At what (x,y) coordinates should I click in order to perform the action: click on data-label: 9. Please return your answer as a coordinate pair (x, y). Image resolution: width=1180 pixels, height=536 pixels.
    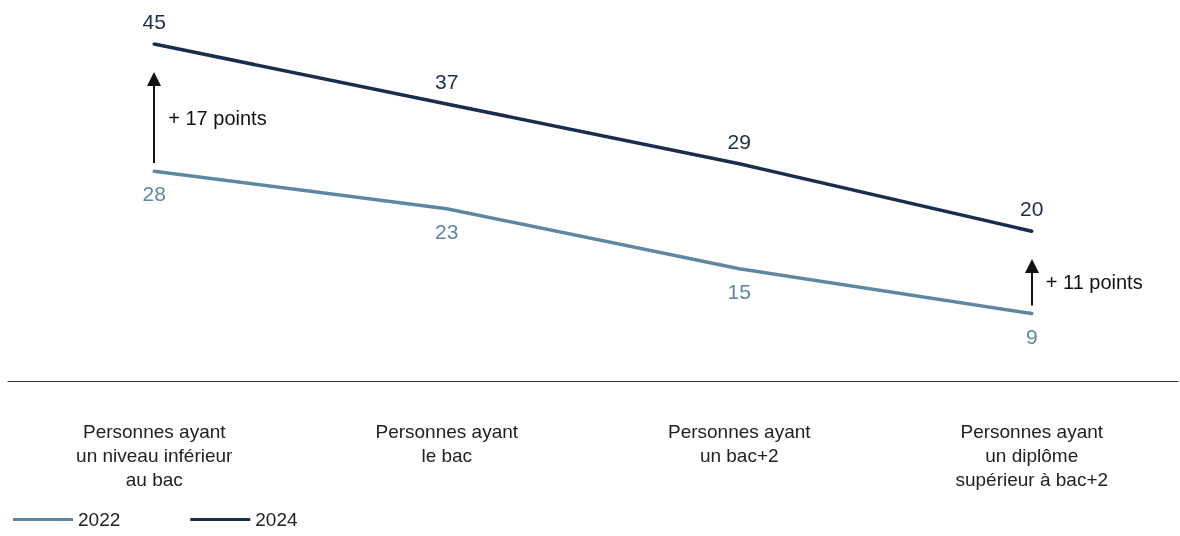
    Looking at the image, I should click on (1031, 336).